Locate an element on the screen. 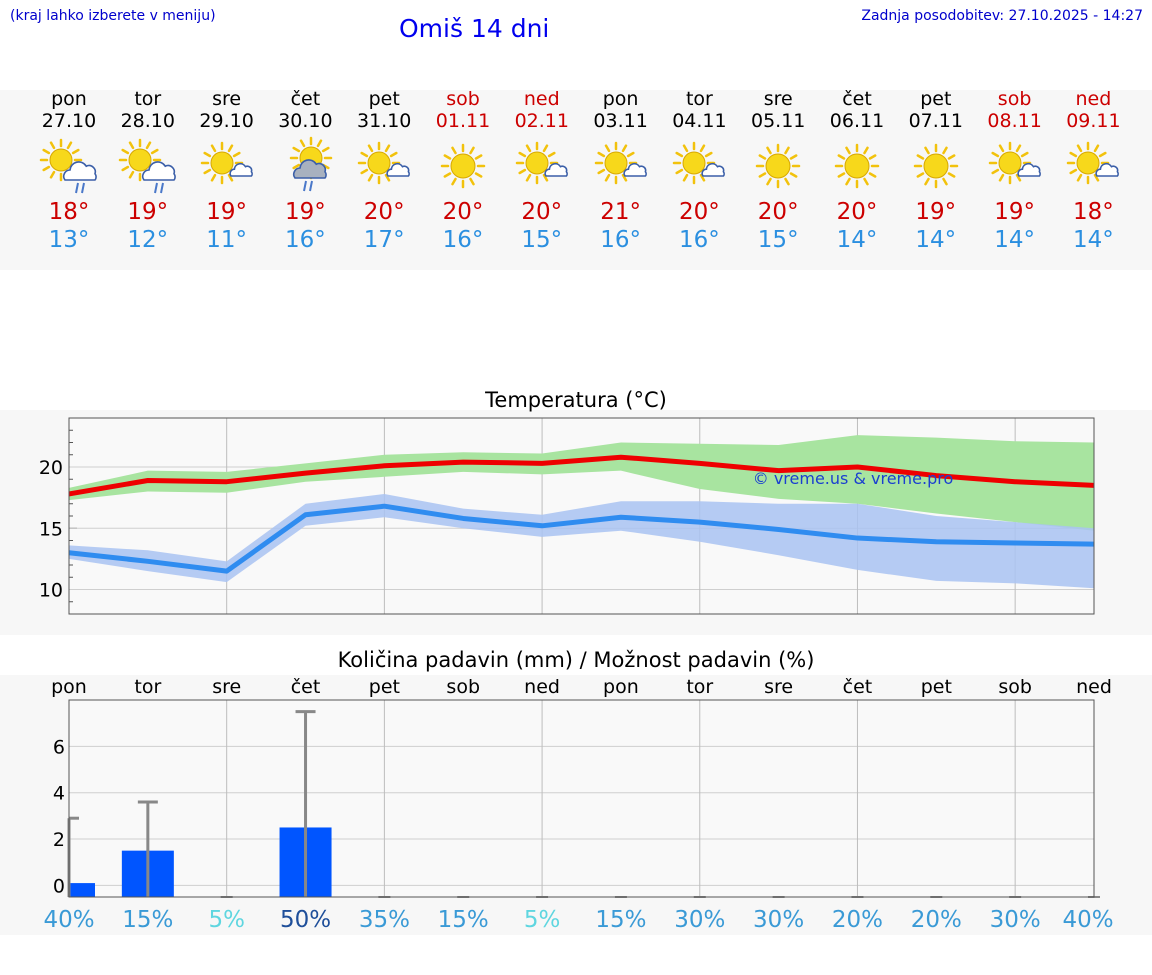  max-temp-line is located at coordinates (581, 475).